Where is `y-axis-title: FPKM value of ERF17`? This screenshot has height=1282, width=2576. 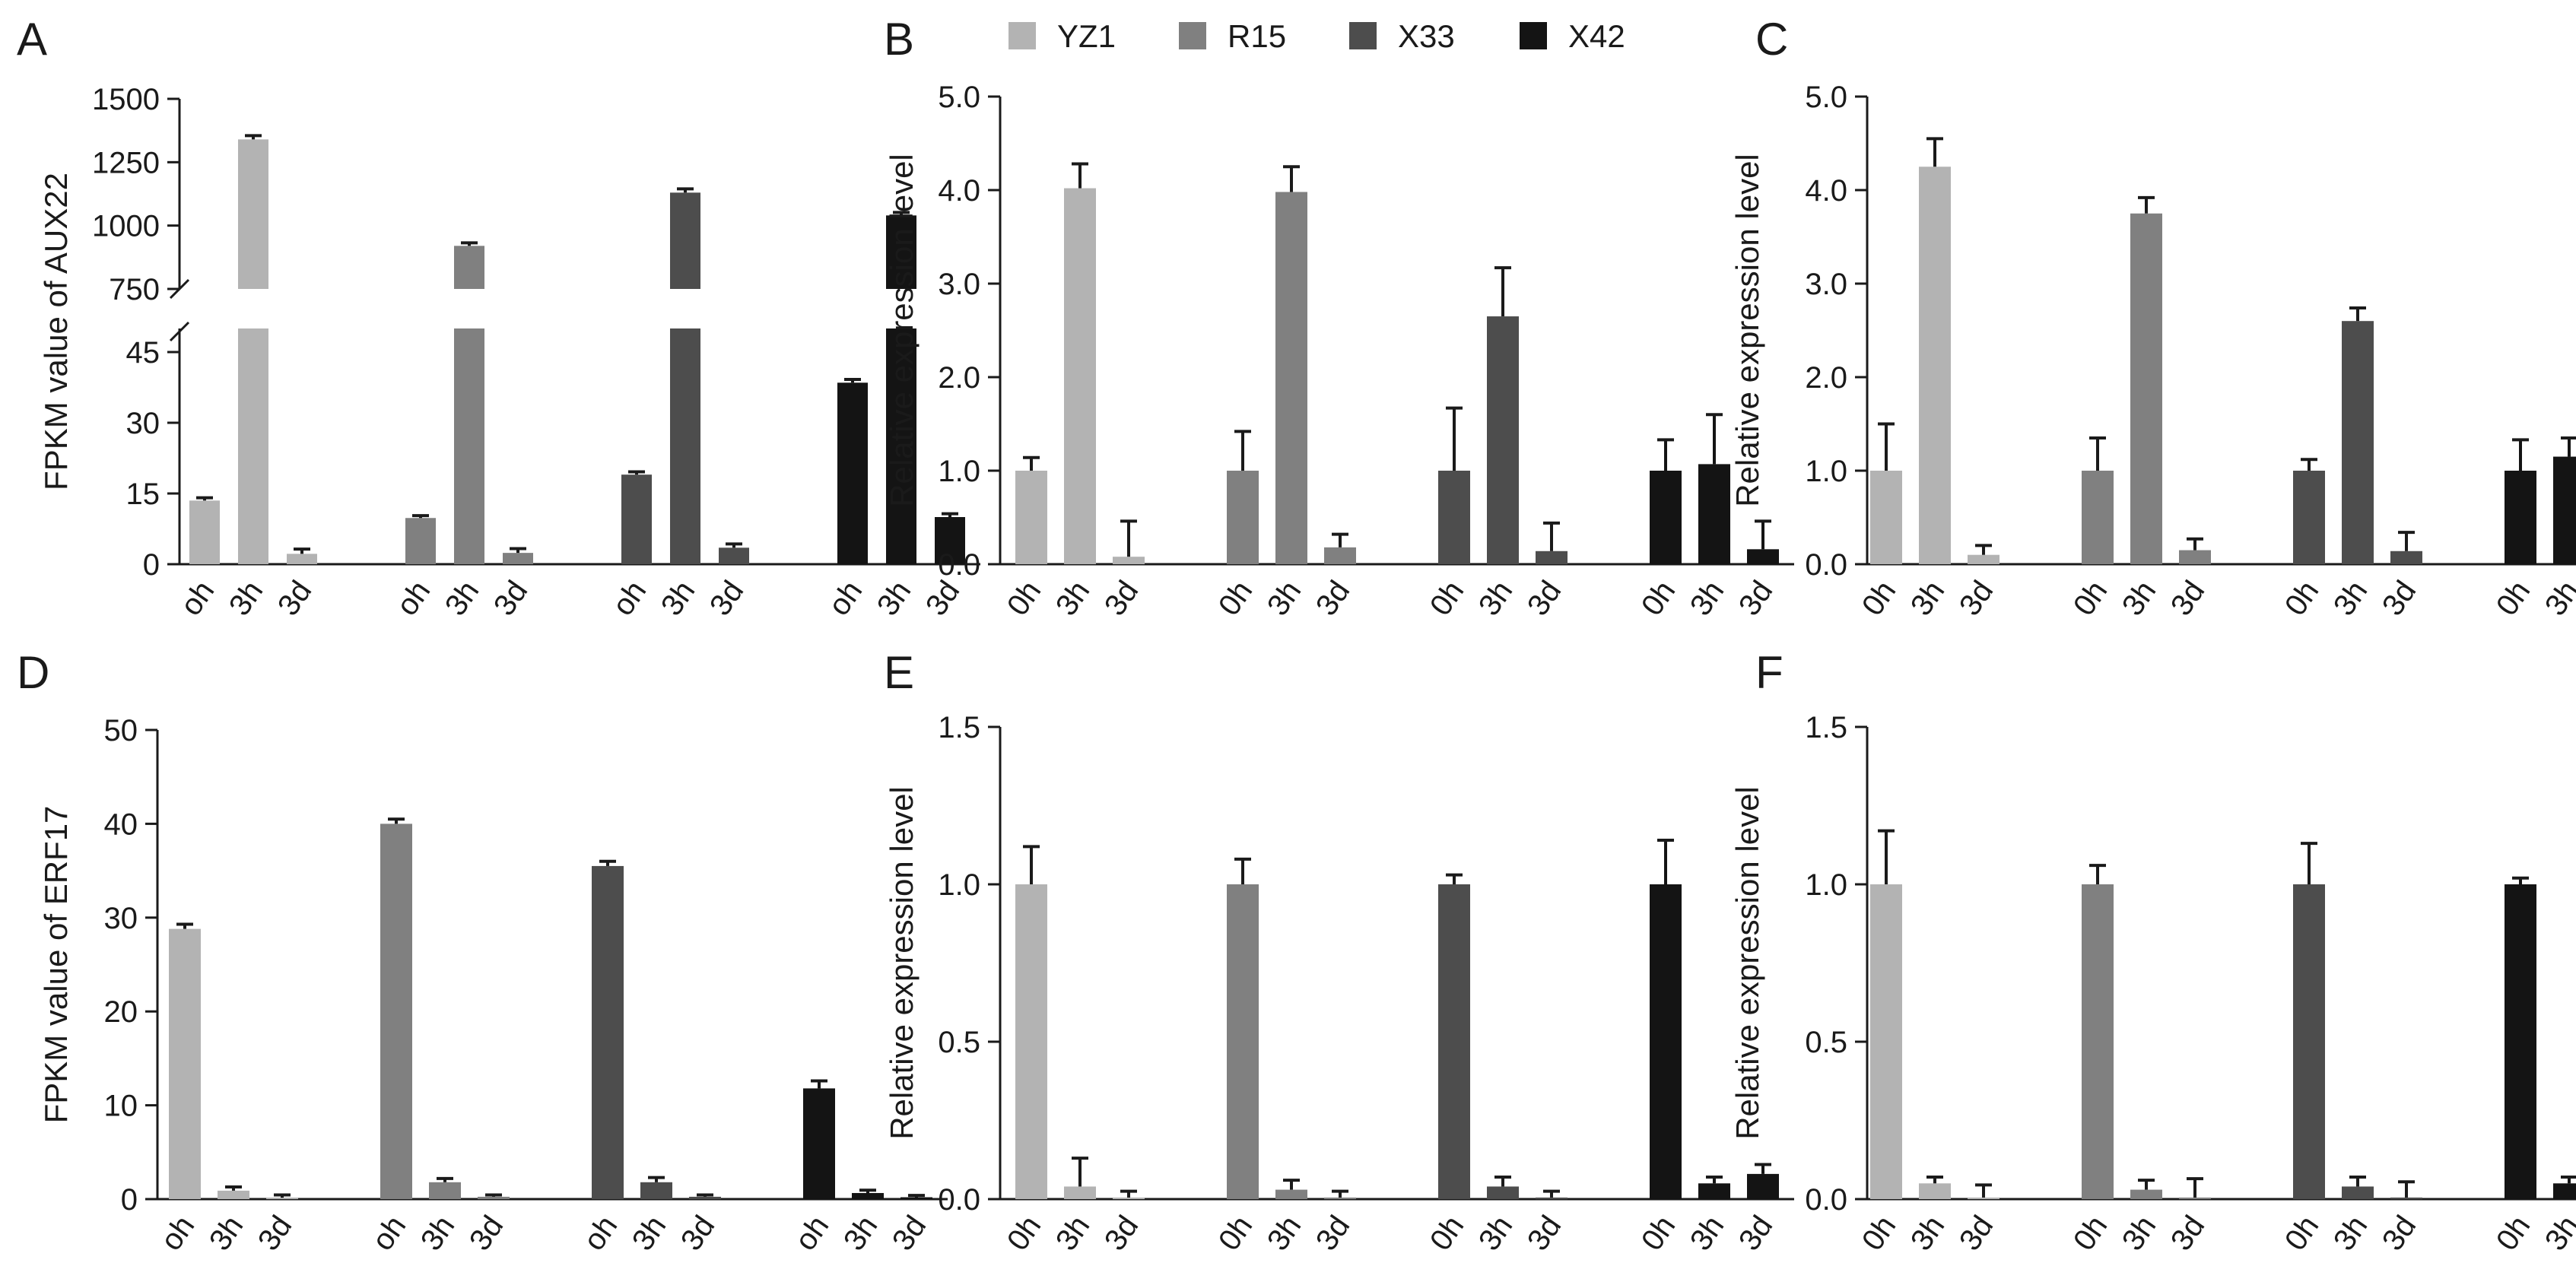
y-axis-title: FPKM value of ERF17 is located at coordinates (56, 965).